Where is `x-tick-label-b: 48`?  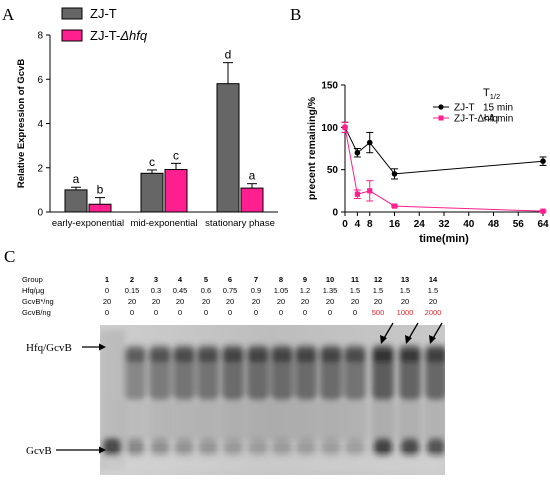 x-tick-label-b: 48 is located at coordinates (494, 224).